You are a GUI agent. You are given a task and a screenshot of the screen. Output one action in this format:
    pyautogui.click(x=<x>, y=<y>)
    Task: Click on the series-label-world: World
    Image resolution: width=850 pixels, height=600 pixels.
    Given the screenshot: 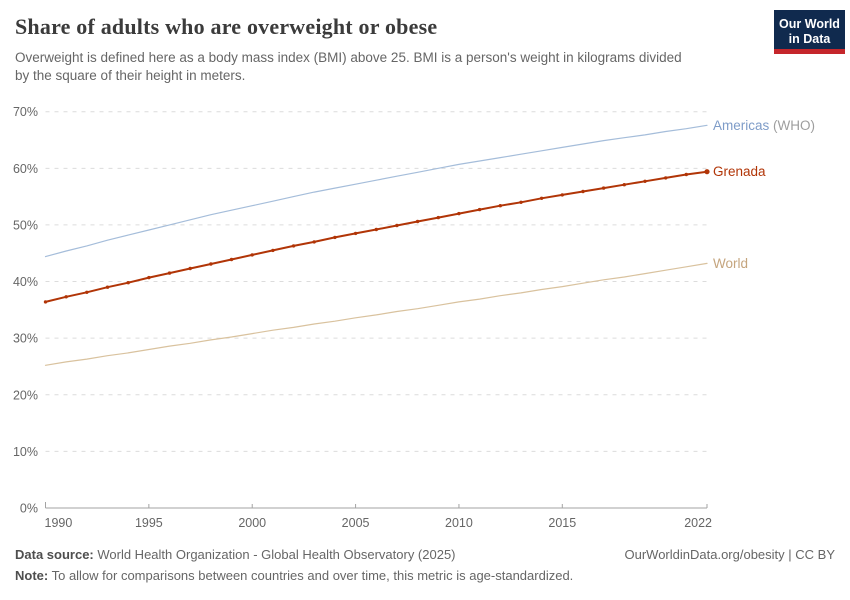 What is the action you would take?
    pyautogui.click(x=730, y=263)
    